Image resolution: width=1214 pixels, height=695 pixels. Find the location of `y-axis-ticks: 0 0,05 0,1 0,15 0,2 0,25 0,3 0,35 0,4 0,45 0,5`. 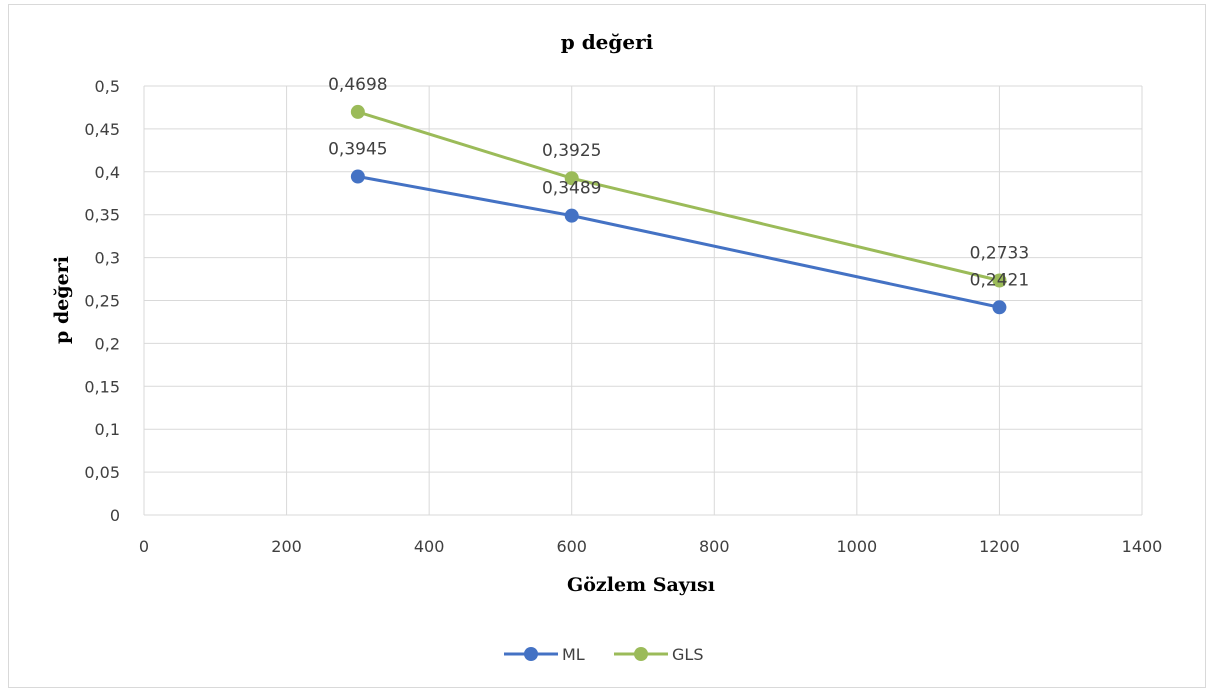

y-axis-ticks: 0 0,05 0,1 0,15 0,2 0,25 0,3 0,35 0,4 0,45 0,5 is located at coordinates (102, 301).